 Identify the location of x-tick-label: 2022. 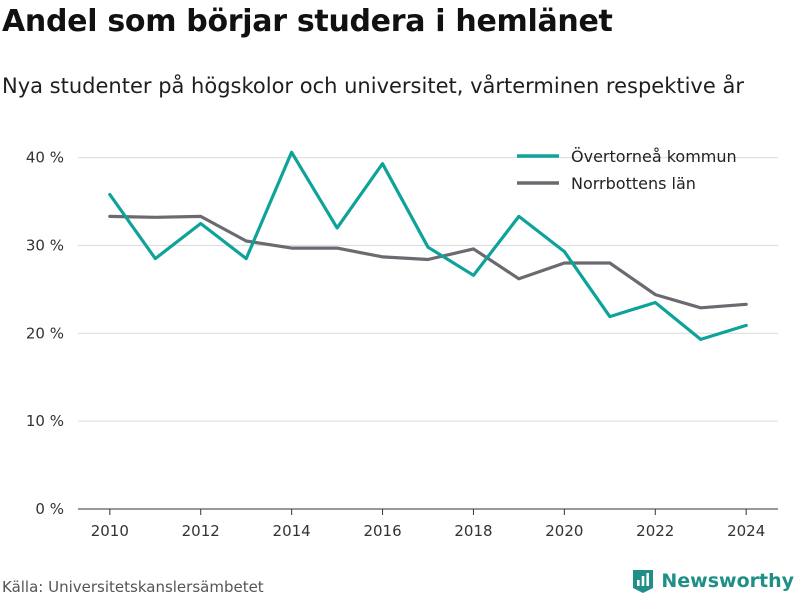
(655, 531).